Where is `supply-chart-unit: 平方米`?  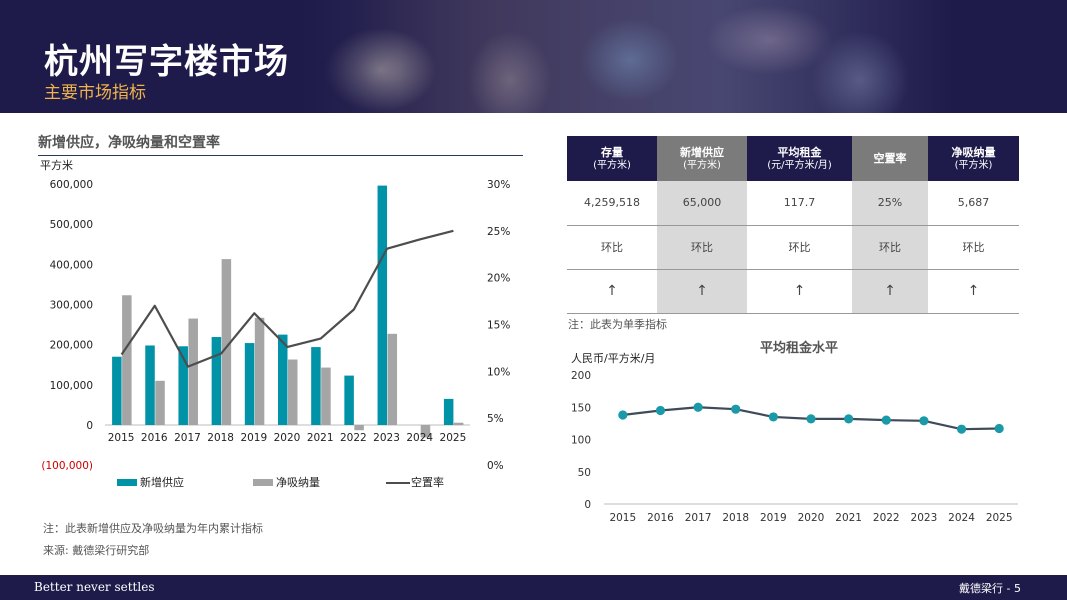
supply-chart-unit: 平方米 is located at coordinates (56, 165).